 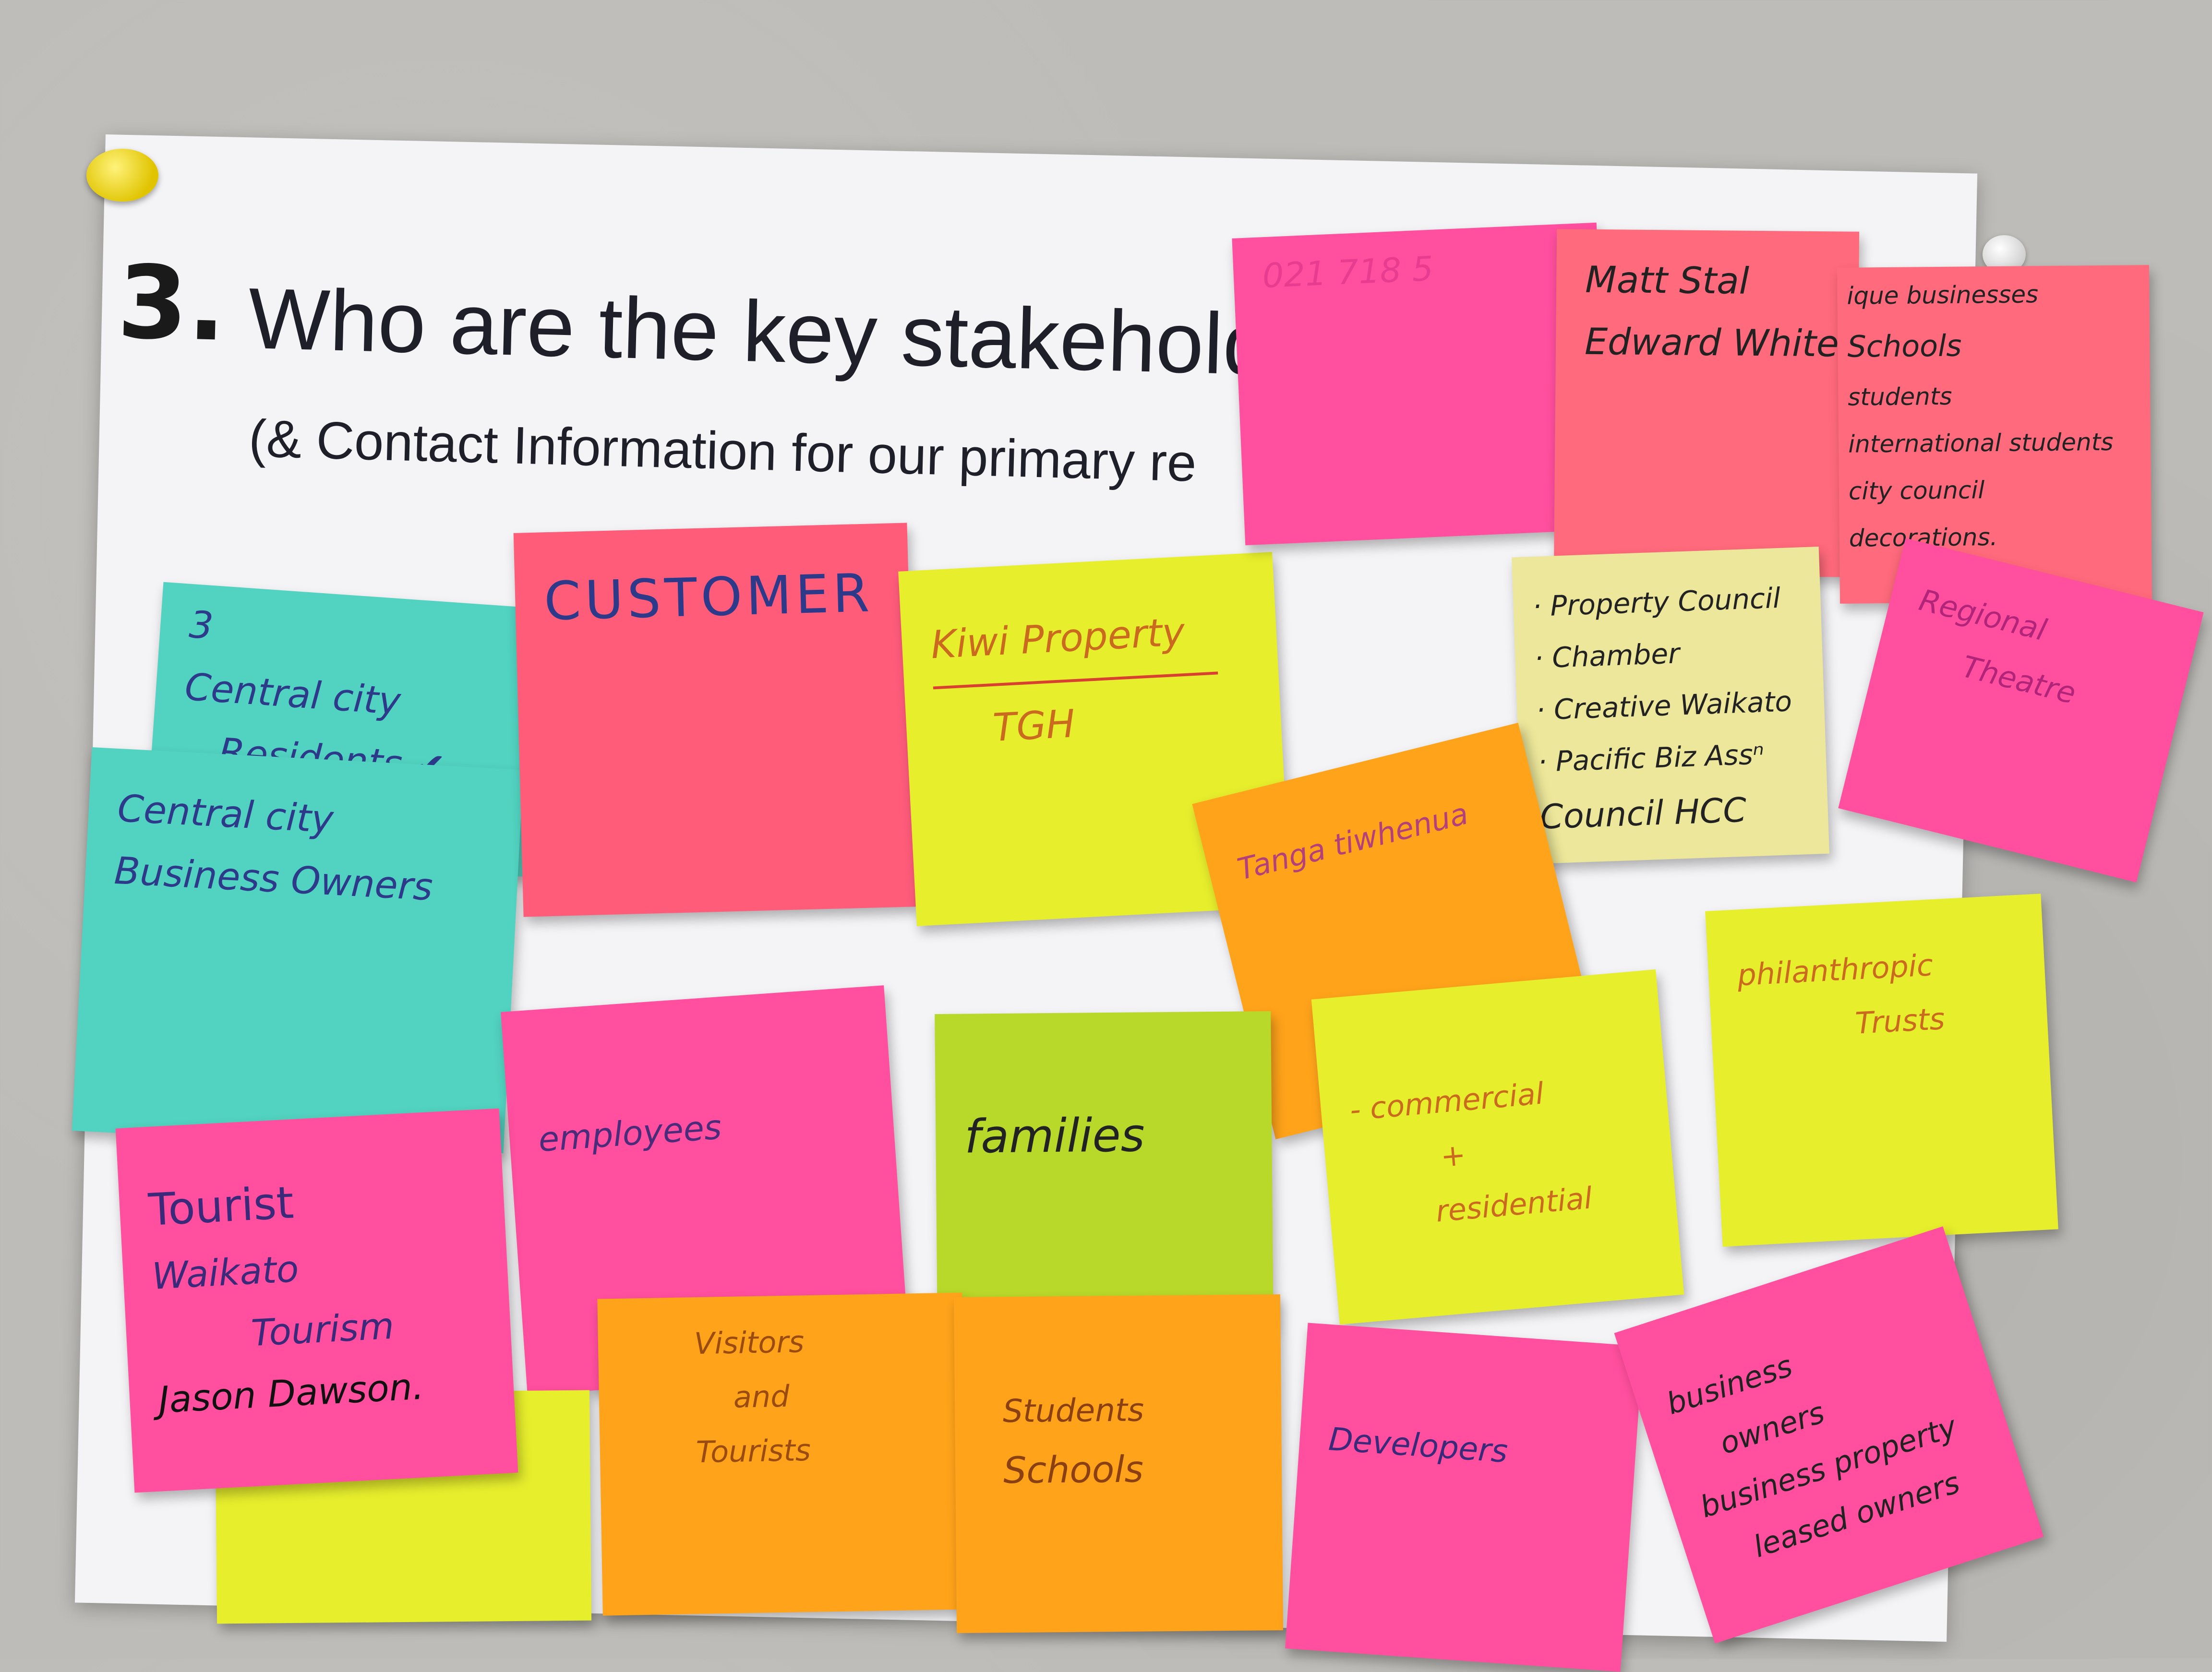 What do you see at coordinates (1104, 1171) in the screenshot?
I see `note-families: families` at bounding box center [1104, 1171].